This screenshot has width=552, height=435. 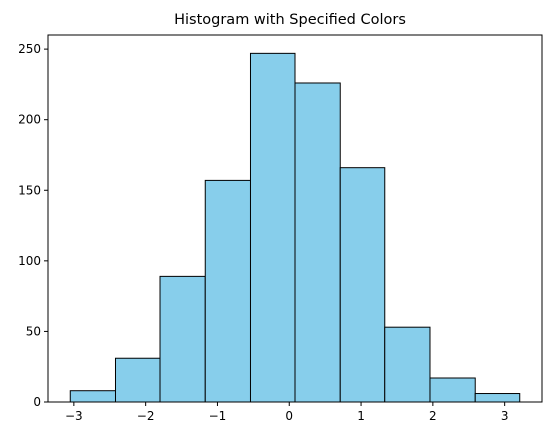 What do you see at coordinates (433, 416) in the screenshot?
I see `x-tick-label: 2` at bounding box center [433, 416].